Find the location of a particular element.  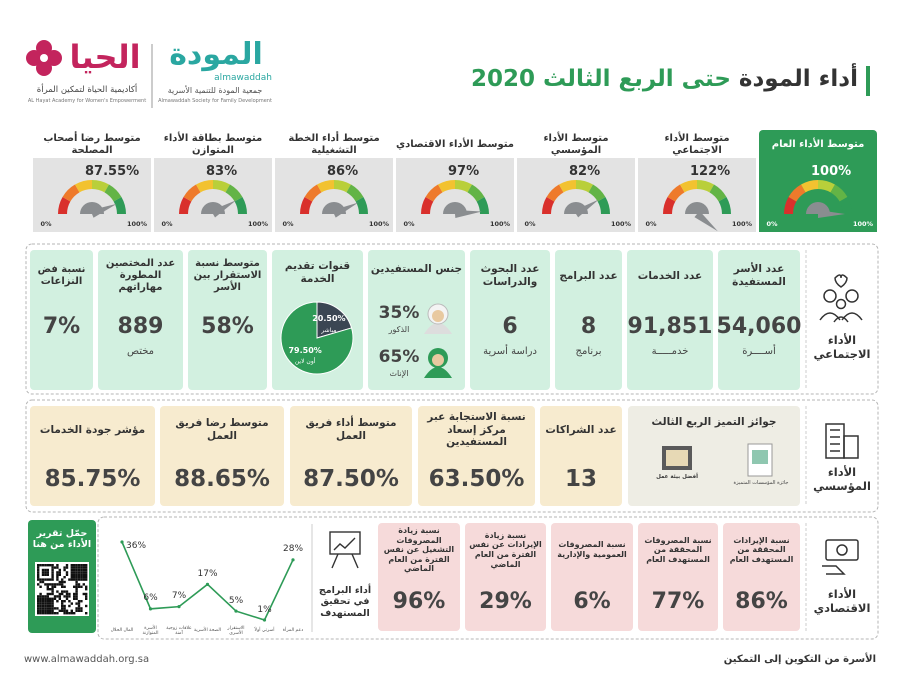

gauge-label: متوسط بطاقة الأداء المتوازن is located at coordinates (213, 144).